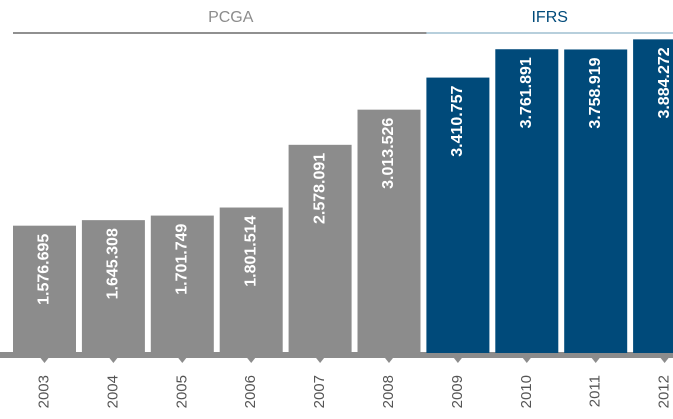  I want to click on legend-label: PCGA, so click(231, 17).